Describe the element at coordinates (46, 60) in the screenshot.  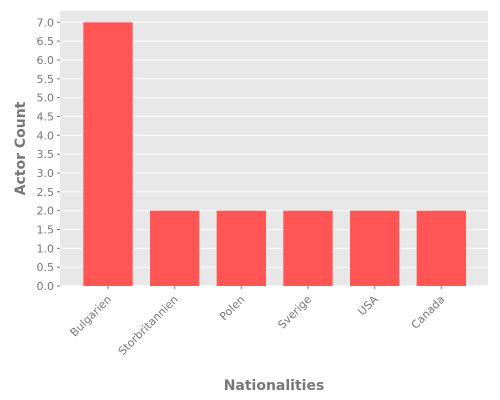
I see `y-tick-label: 6.0` at that location.